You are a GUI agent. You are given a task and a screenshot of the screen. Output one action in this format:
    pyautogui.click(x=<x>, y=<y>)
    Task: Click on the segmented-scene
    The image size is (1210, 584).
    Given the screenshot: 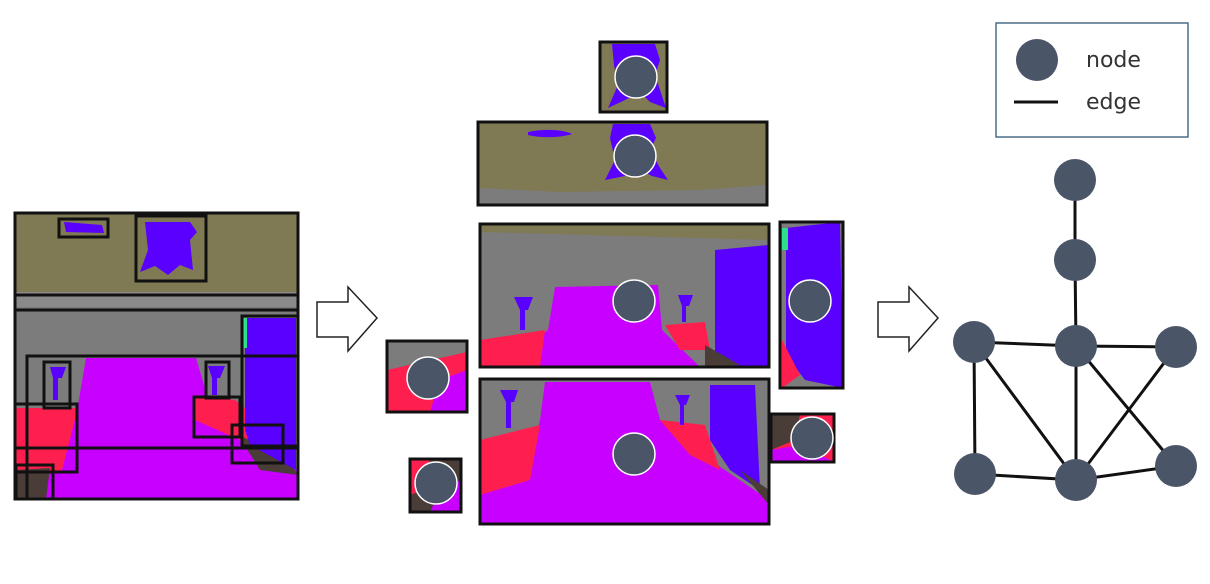 What is the action you would take?
    pyautogui.click(x=156, y=356)
    